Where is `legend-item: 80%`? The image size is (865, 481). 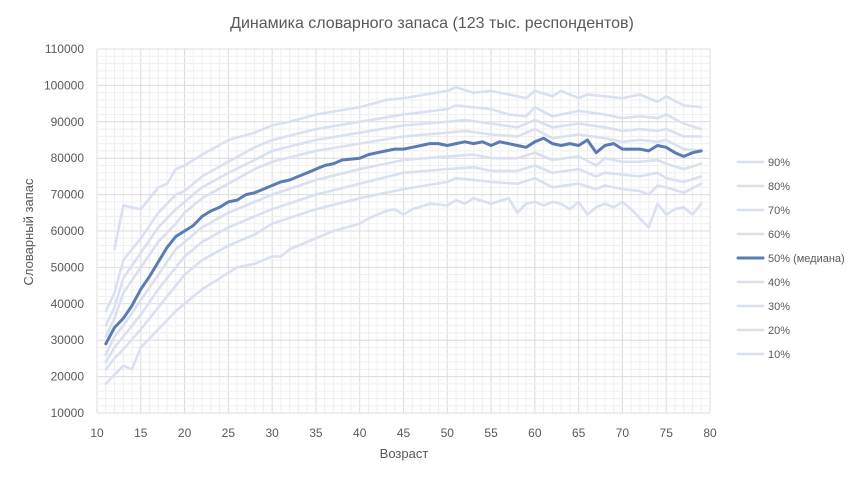 legend-item: 80% is located at coordinates (763, 187).